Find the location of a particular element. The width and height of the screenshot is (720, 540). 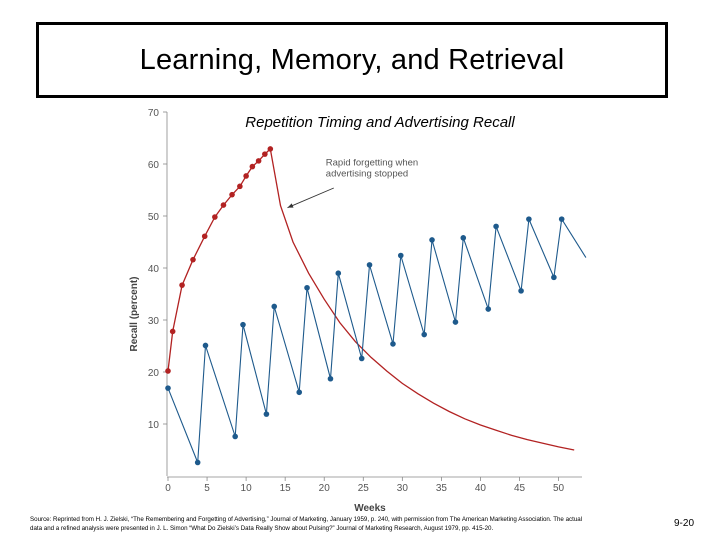

y-tick-label: 60 is located at coordinates (154, 165).